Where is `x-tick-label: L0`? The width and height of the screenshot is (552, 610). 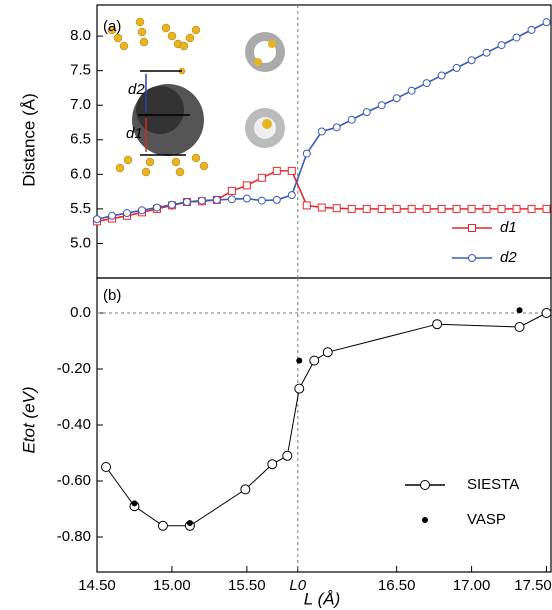 x-tick-label: L0 is located at coordinates (297, 585).